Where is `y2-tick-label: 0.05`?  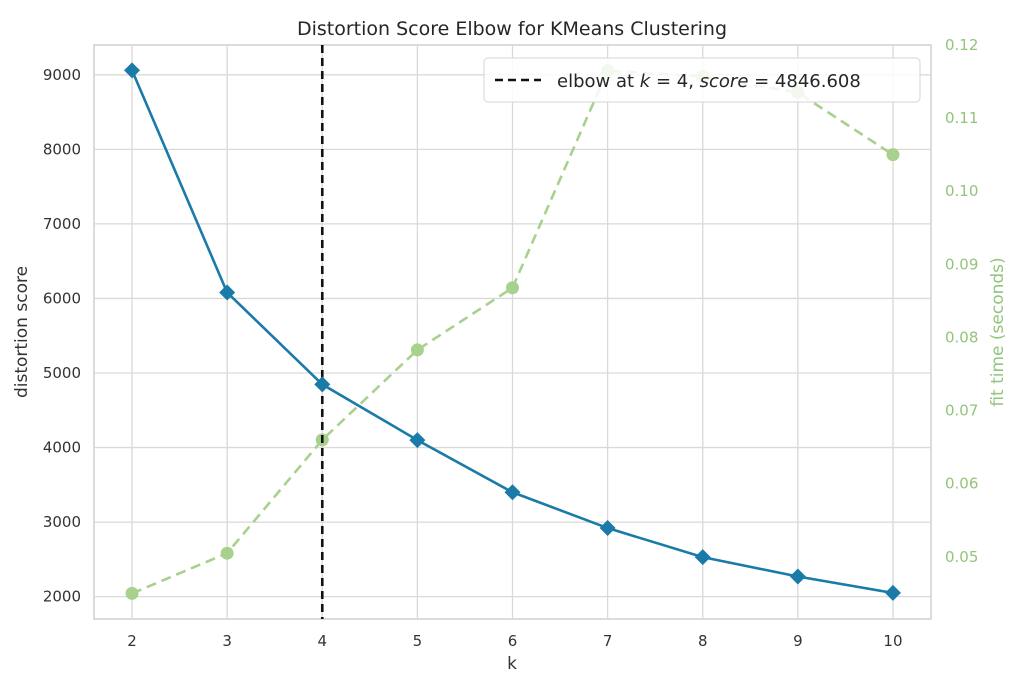 y2-tick-label: 0.05 is located at coordinates (961, 557).